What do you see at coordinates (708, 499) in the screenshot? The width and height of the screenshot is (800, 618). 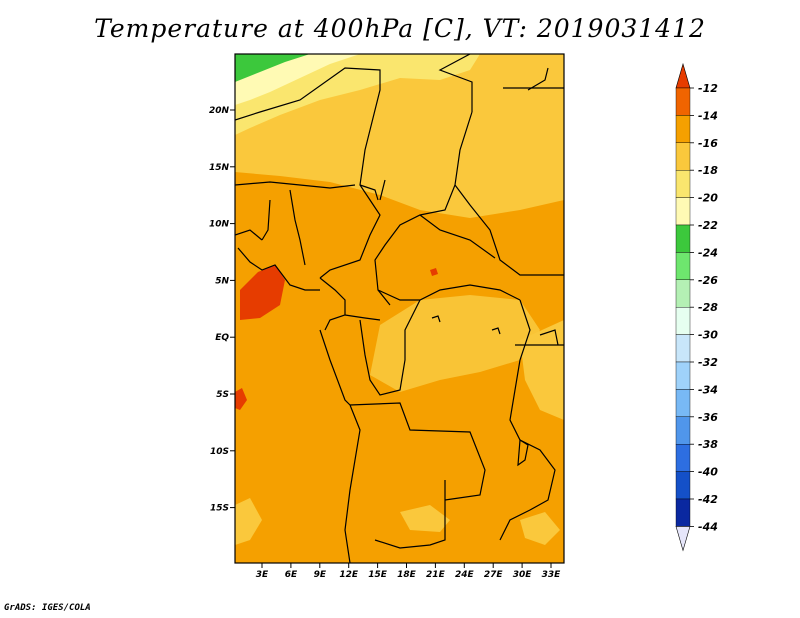 I see `colorbar-label: -42` at bounding box center [708, 499].